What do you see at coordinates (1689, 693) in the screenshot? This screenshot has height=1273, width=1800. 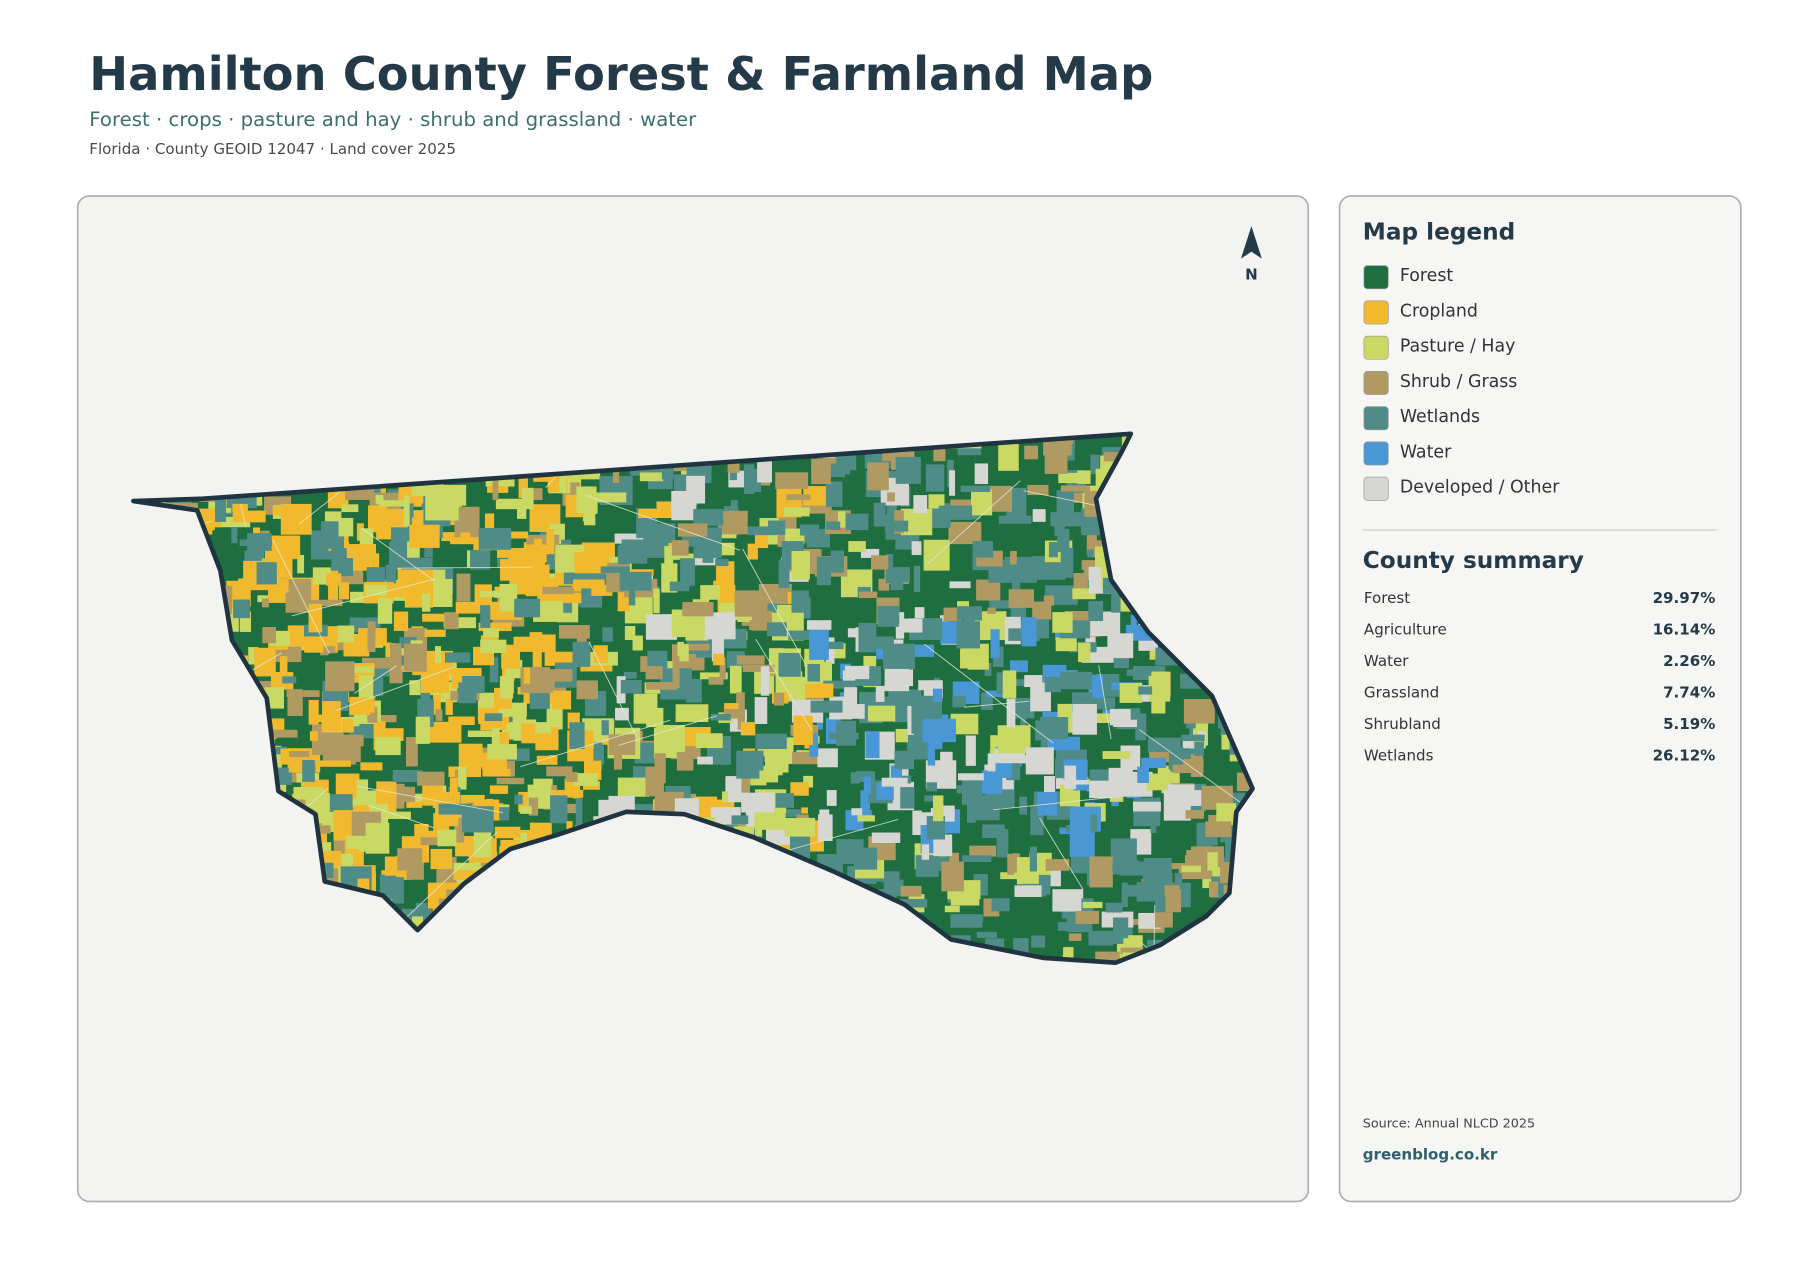 I see `summary-value: 7.74%` at bounding box center [1689, 693].